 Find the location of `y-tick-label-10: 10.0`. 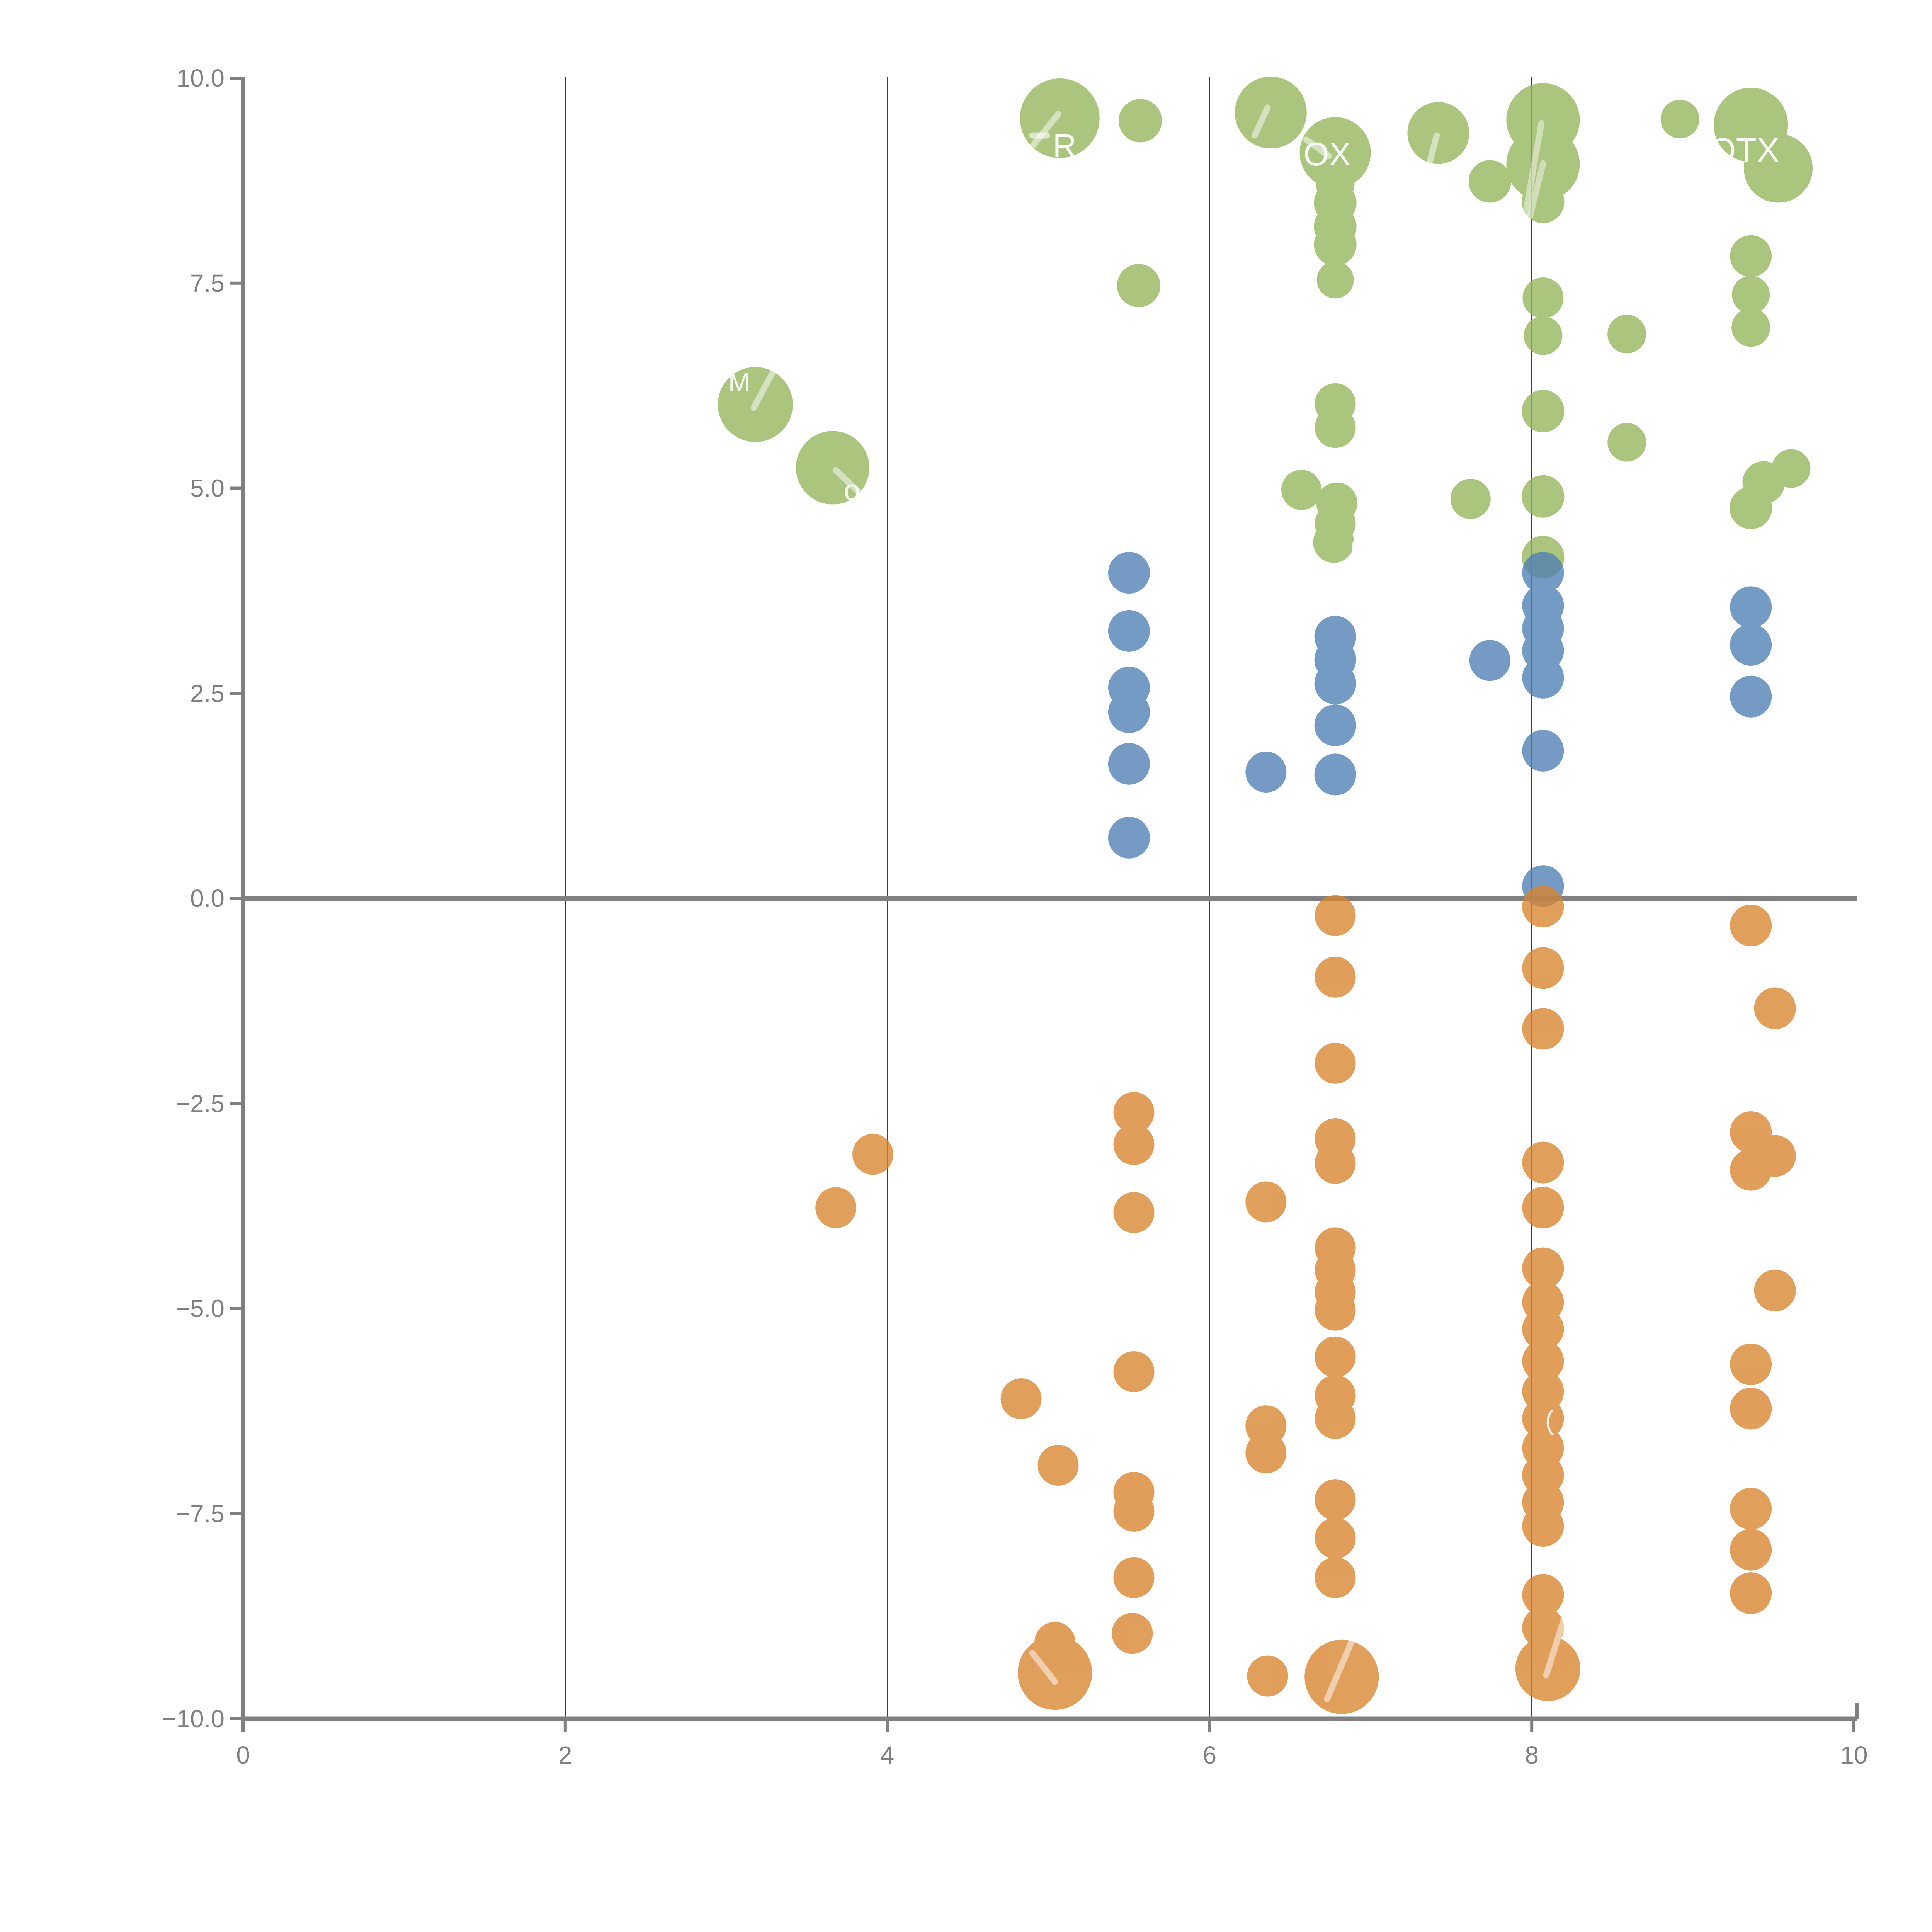

y-tick-label-10: 10.0 is located at coordinates (200, 78).